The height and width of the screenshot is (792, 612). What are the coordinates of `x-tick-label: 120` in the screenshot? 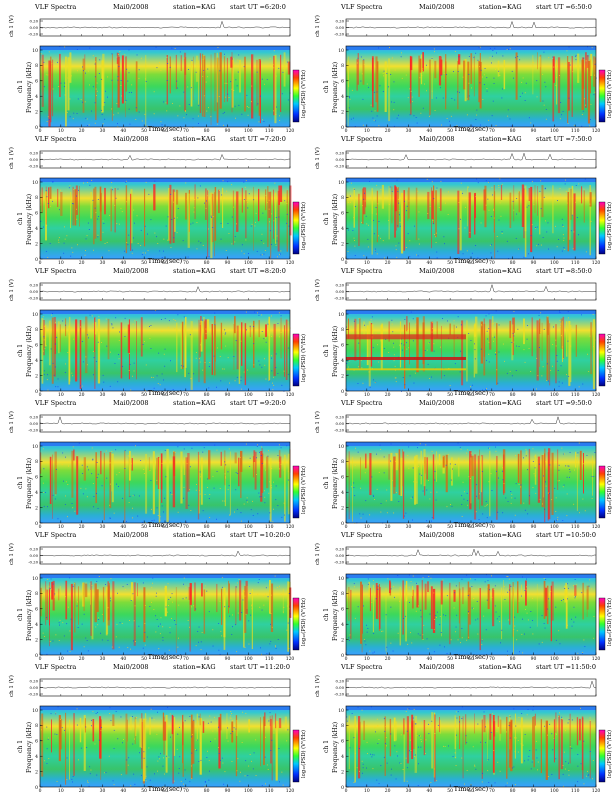 It's located at (596, 658).